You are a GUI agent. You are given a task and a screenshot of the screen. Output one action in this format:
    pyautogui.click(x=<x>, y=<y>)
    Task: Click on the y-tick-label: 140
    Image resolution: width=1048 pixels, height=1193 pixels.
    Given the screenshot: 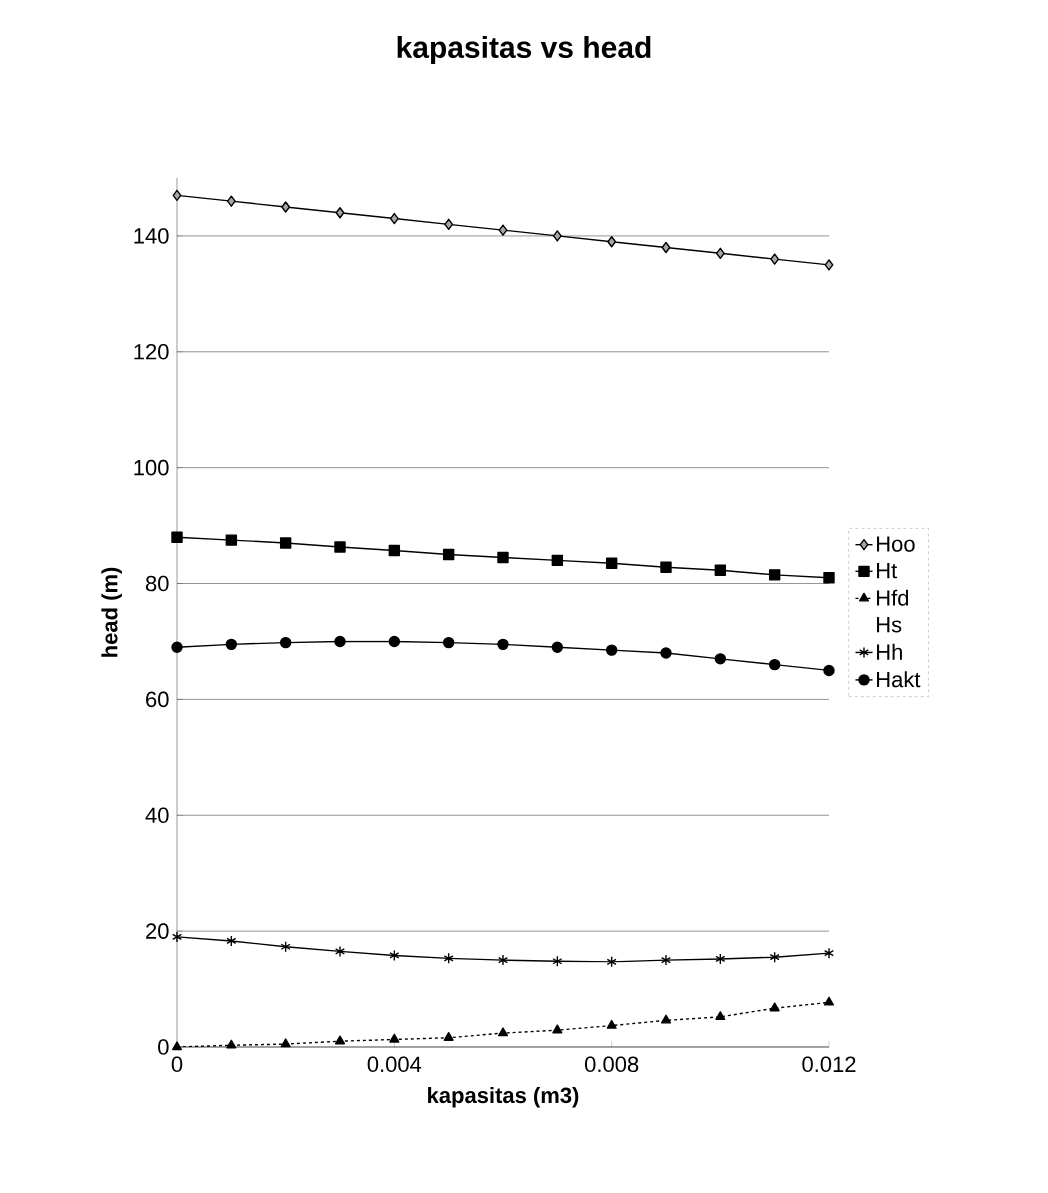 What is the action you would take?
    pyautogui.click(x=151, y=236)
    